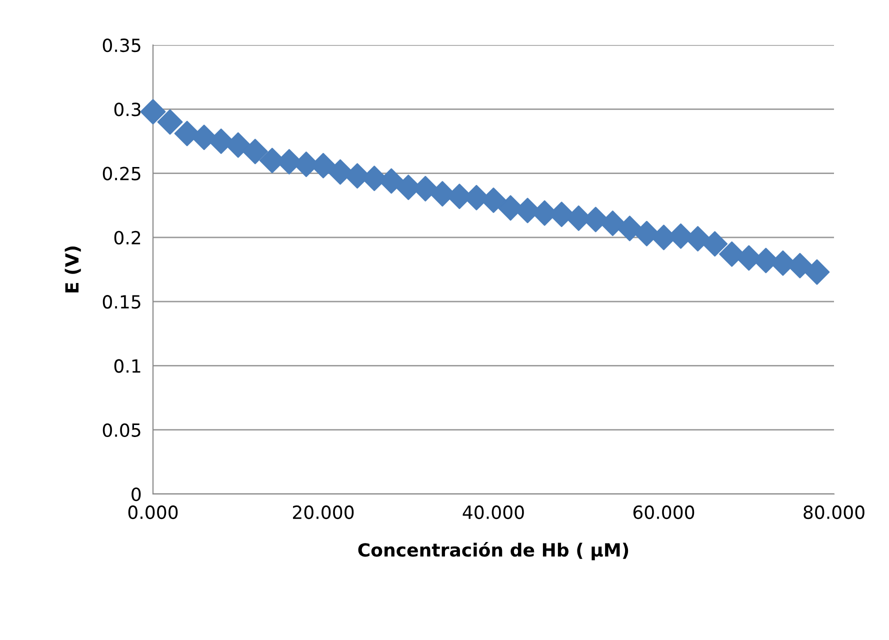 This screenshot has height=640, width=889. Describe the element at coordinates (136, 494) in the screenshot. I see `y-tick-label: 0` at that location.